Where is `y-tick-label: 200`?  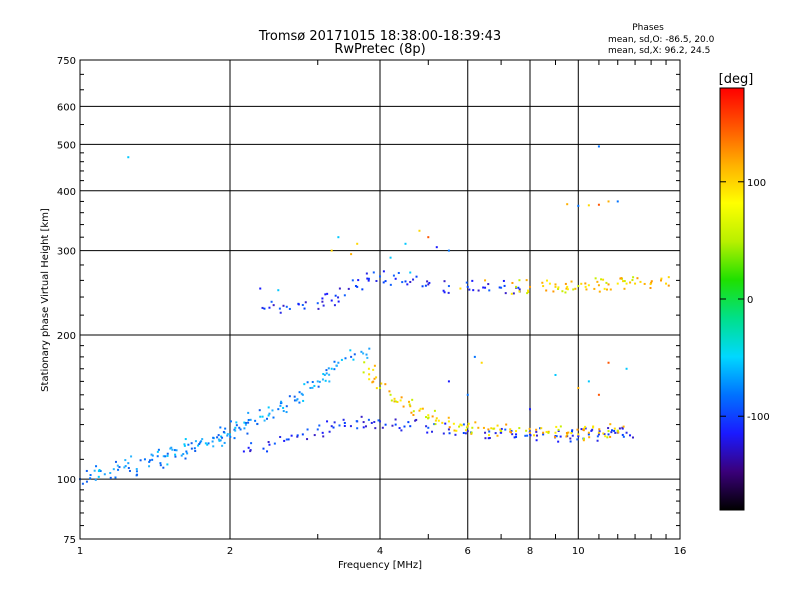 y-tick-label: 200 is located at coordinates (66, 336).